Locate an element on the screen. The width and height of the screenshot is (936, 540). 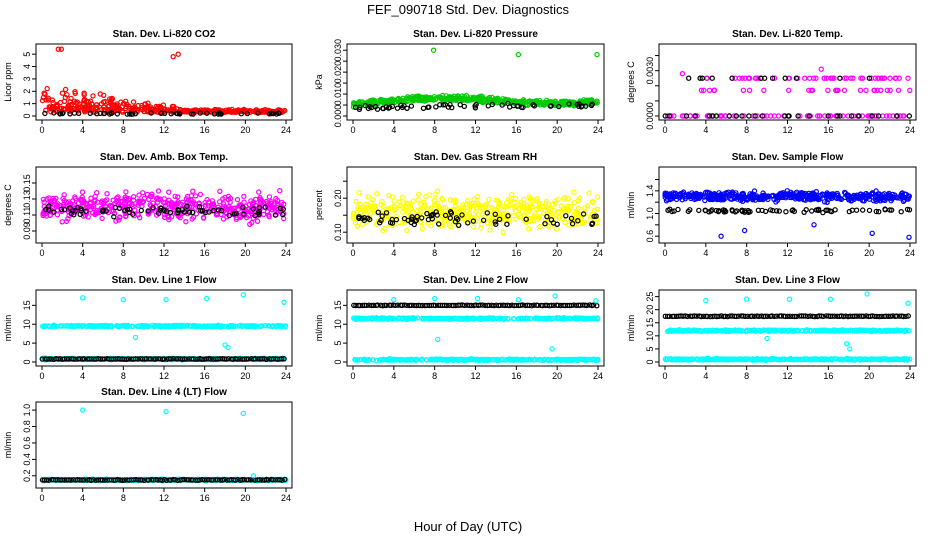
y-axis-label: ml/min is located at coordinates (631, 328).